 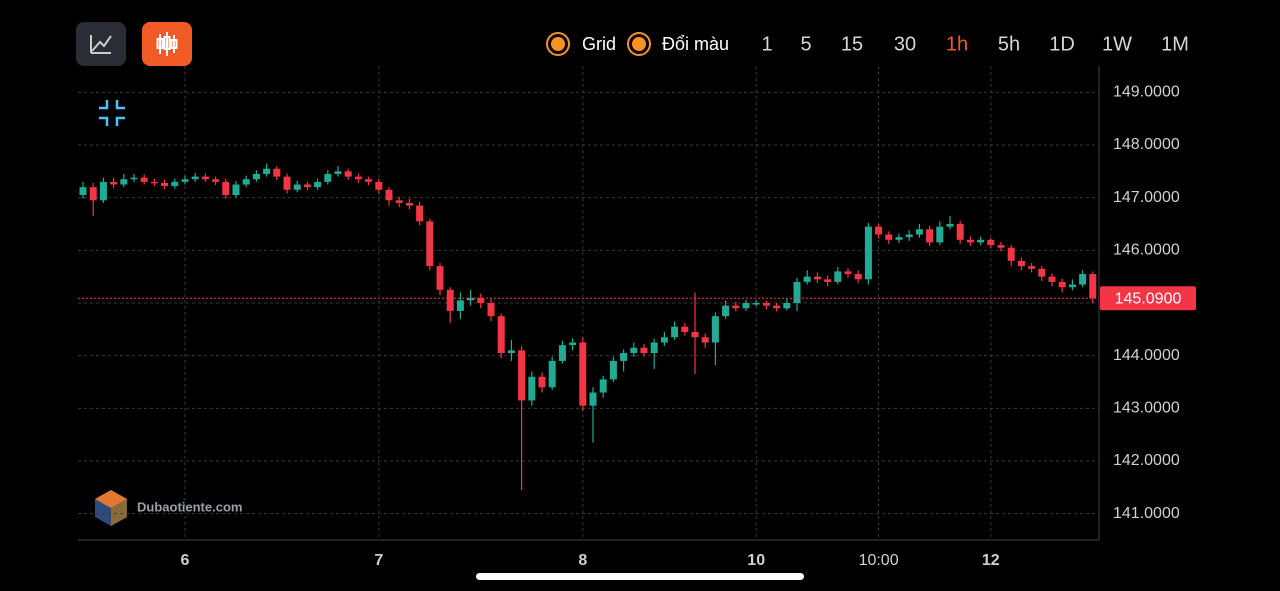 What do you see at coordinates (112, 113) in the screenshot?
I see `fullscreen-icon` at bounding box center [112, 113].